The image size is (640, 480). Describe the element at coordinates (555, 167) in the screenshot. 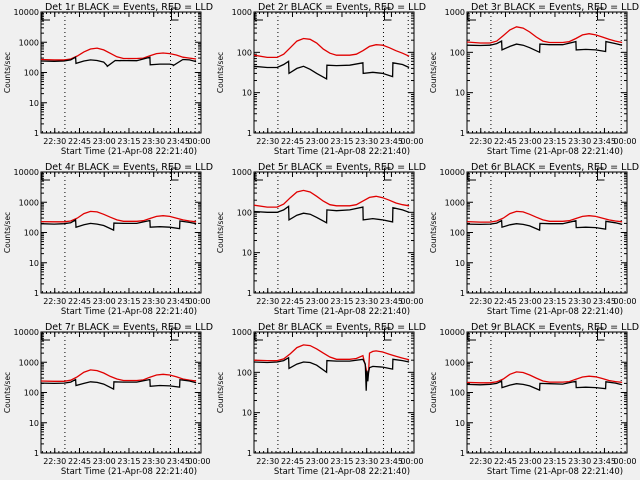

I see `panel-title: Det 6r BLACK = Events, RED = LLD` at that location.